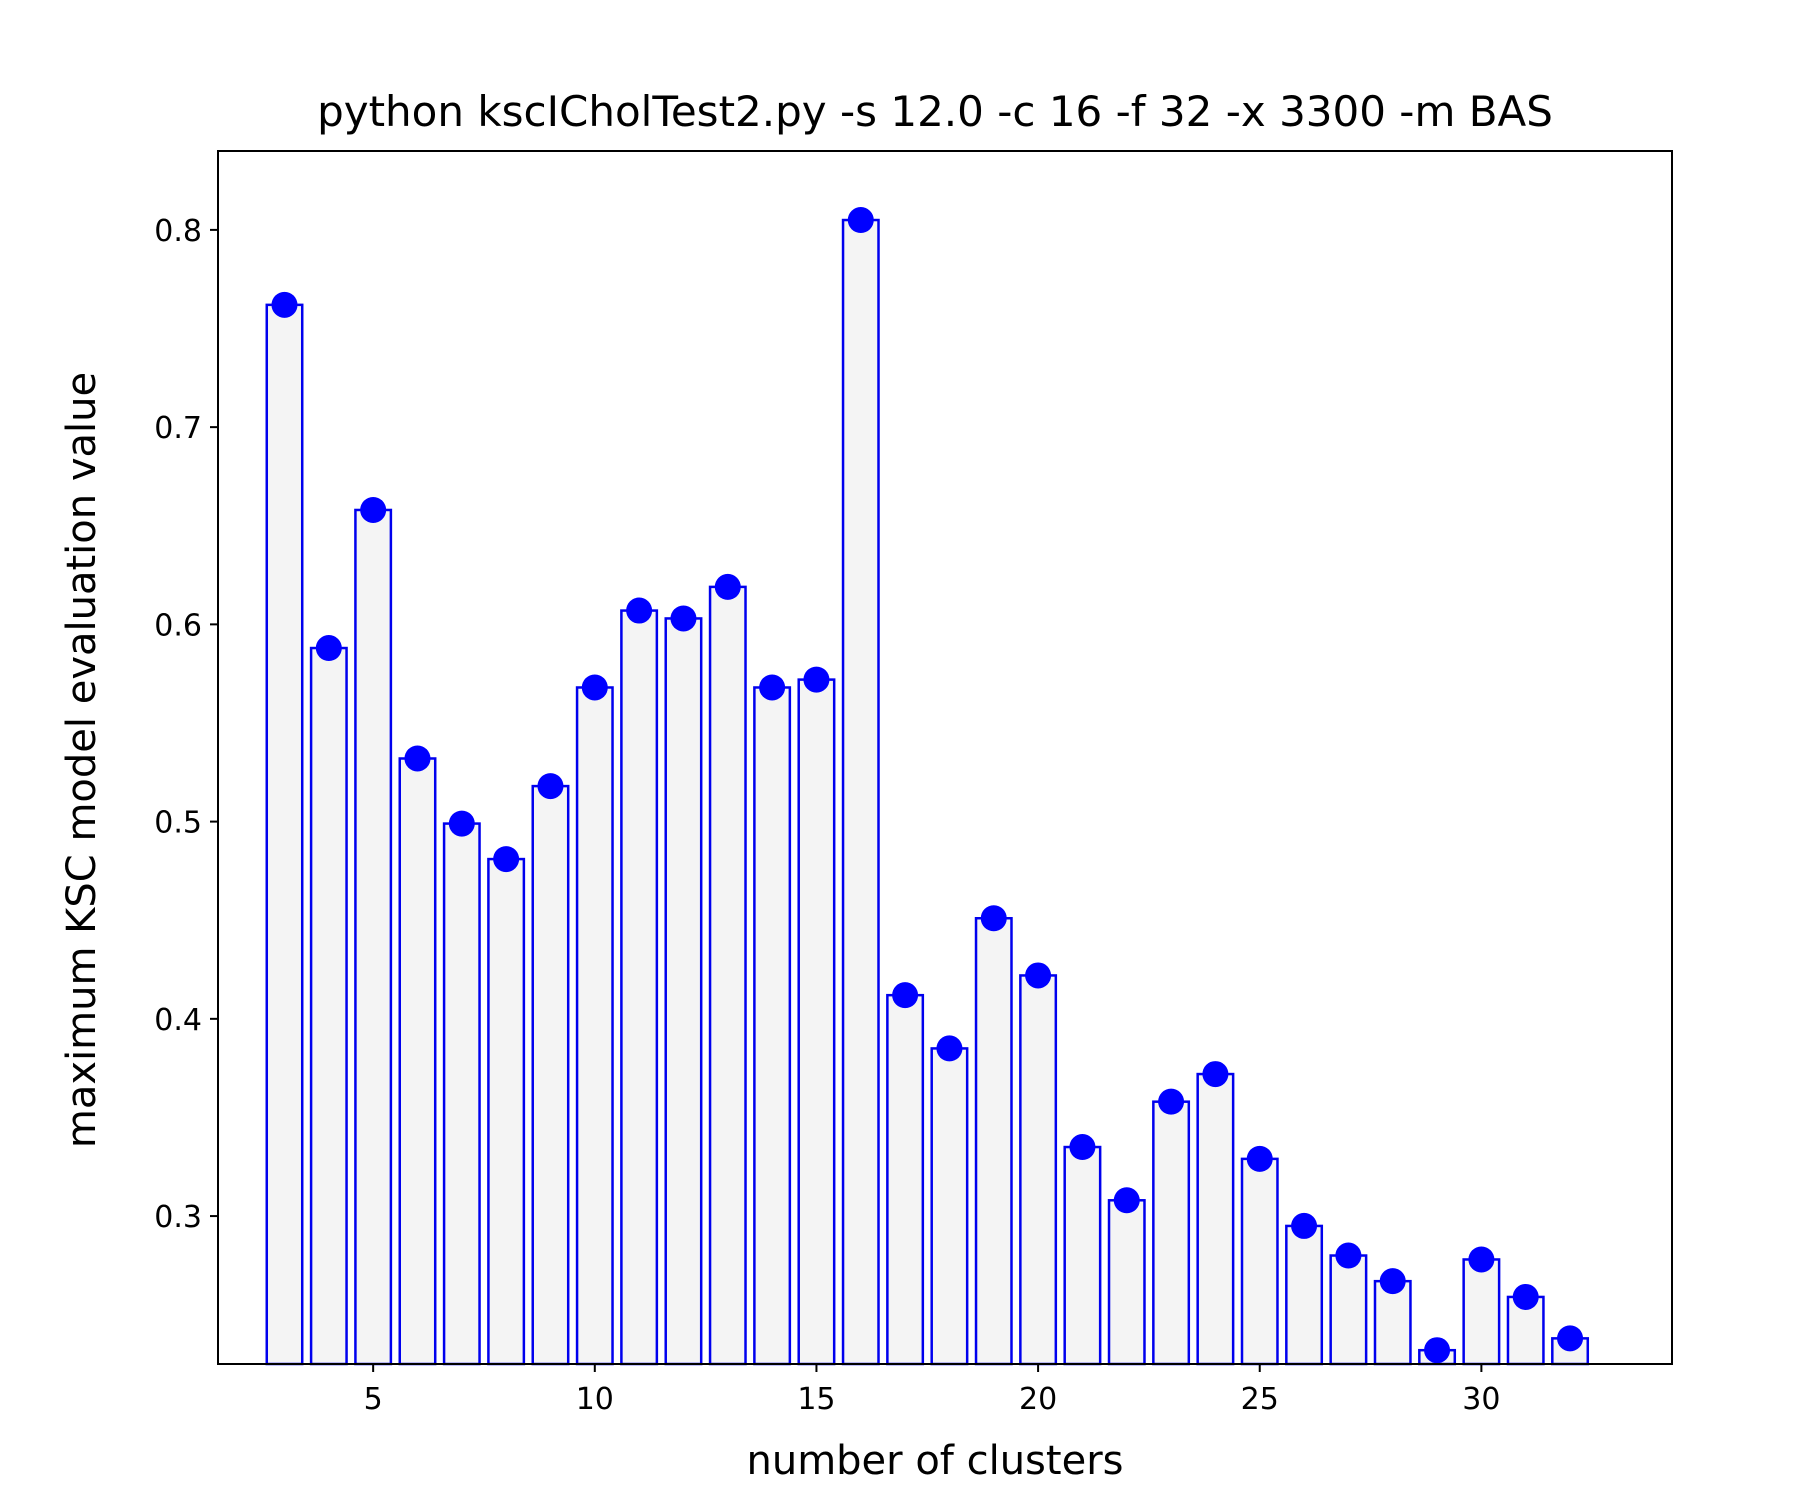 The image size is (1800, 1500). Describe the element at coordinates (178, 625) in the screenshot. I see `y-tick-label: 0.6` at that location.